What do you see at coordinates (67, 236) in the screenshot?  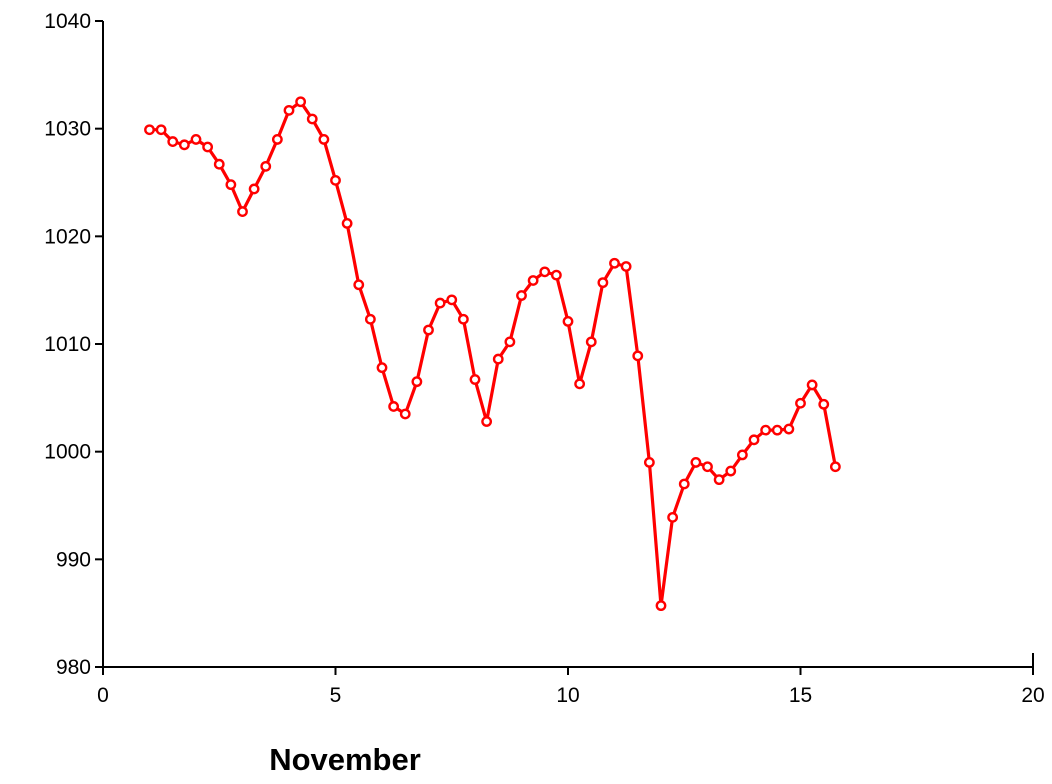 I see `y-tick-label: 1020` at bounding box center [67, 236].